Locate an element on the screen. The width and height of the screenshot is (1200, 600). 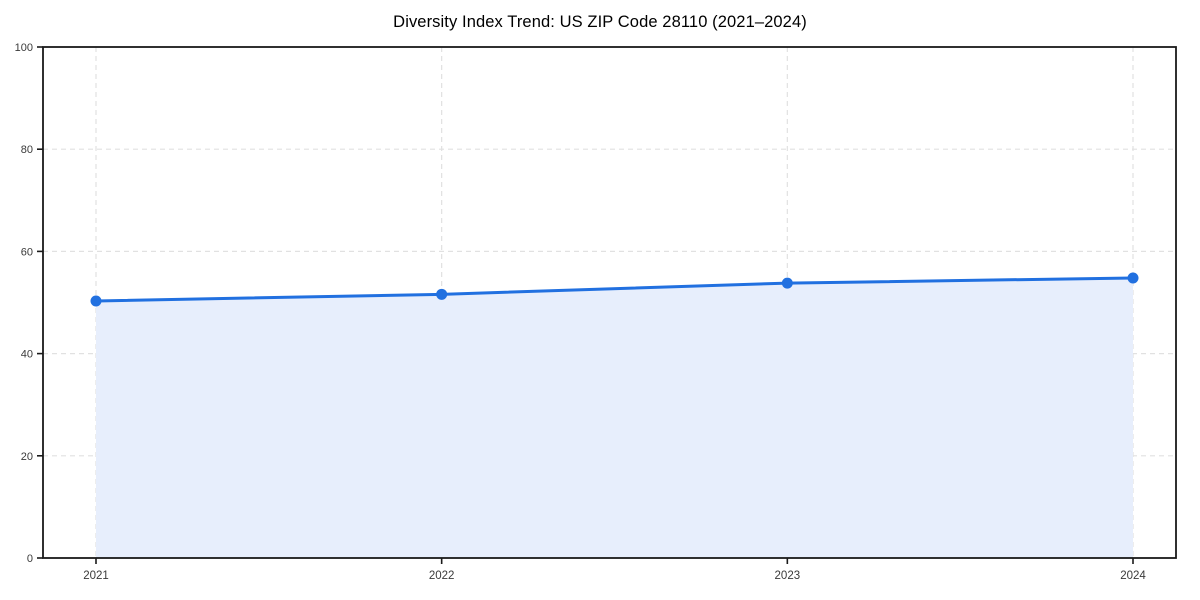
y-tick-label: 0 is located at coordinates (30, 559).